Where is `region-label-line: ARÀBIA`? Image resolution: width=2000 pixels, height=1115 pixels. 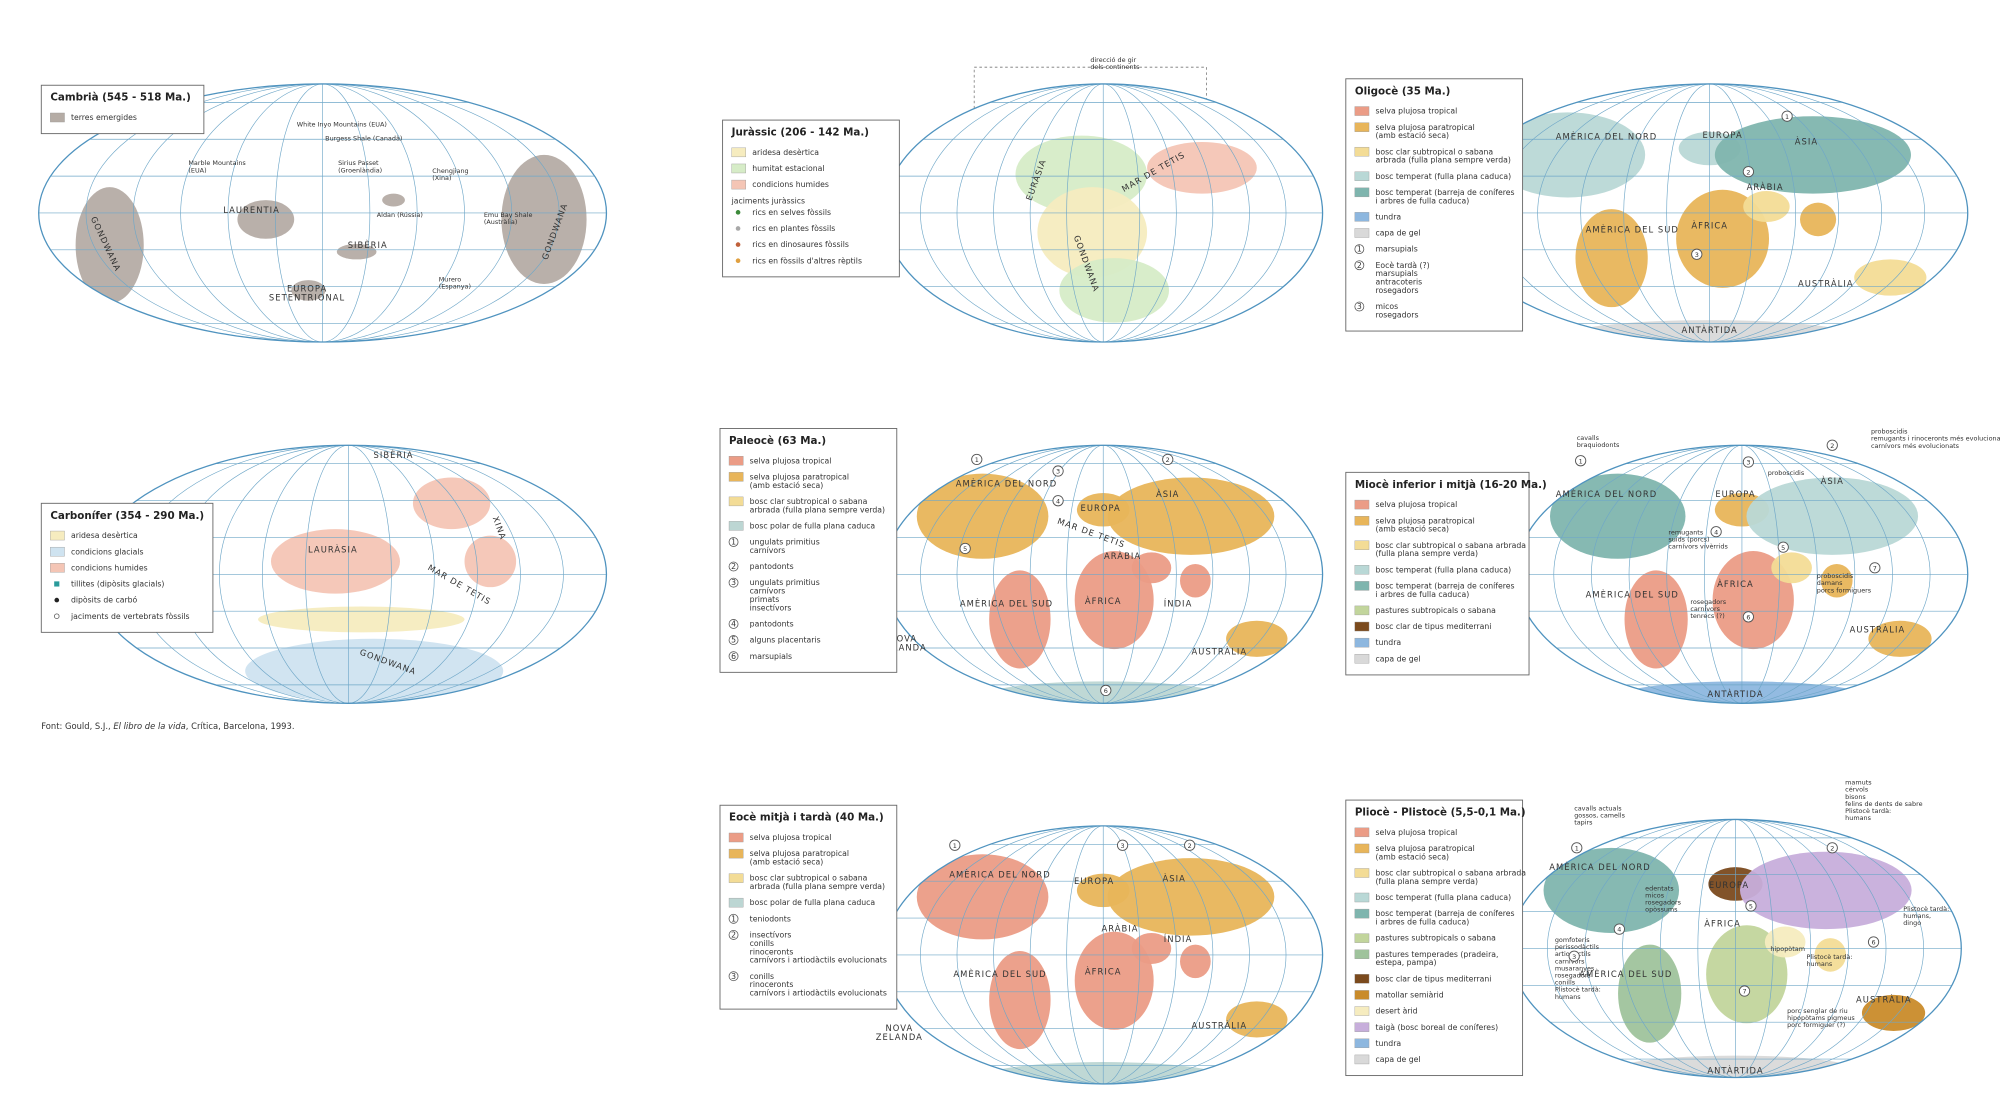 region-label-line: ARÀBIA is located at coordinates (1765, 186).